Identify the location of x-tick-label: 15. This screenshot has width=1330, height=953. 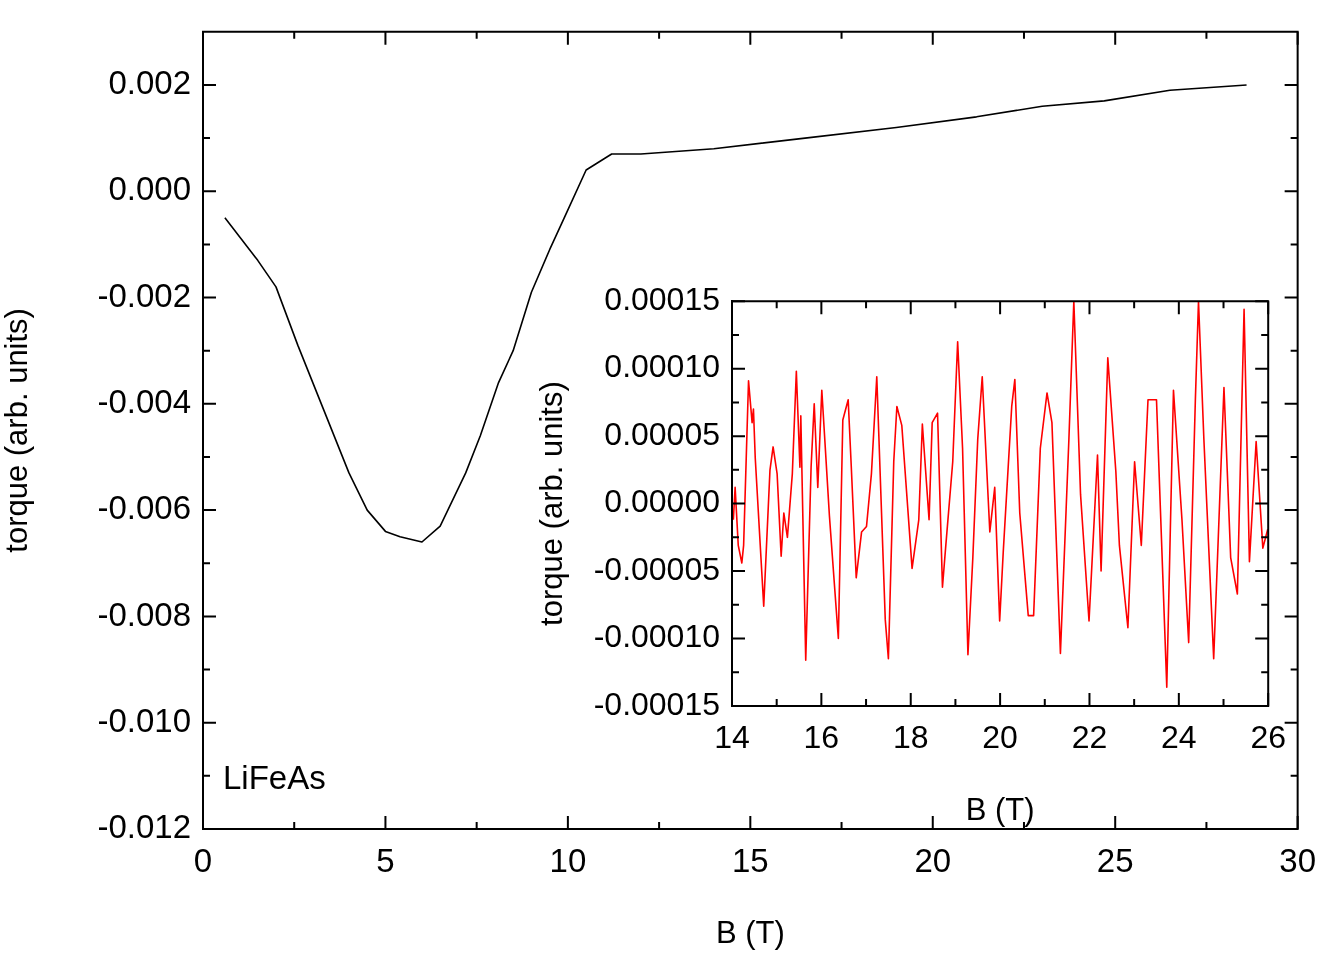
(750, 860).